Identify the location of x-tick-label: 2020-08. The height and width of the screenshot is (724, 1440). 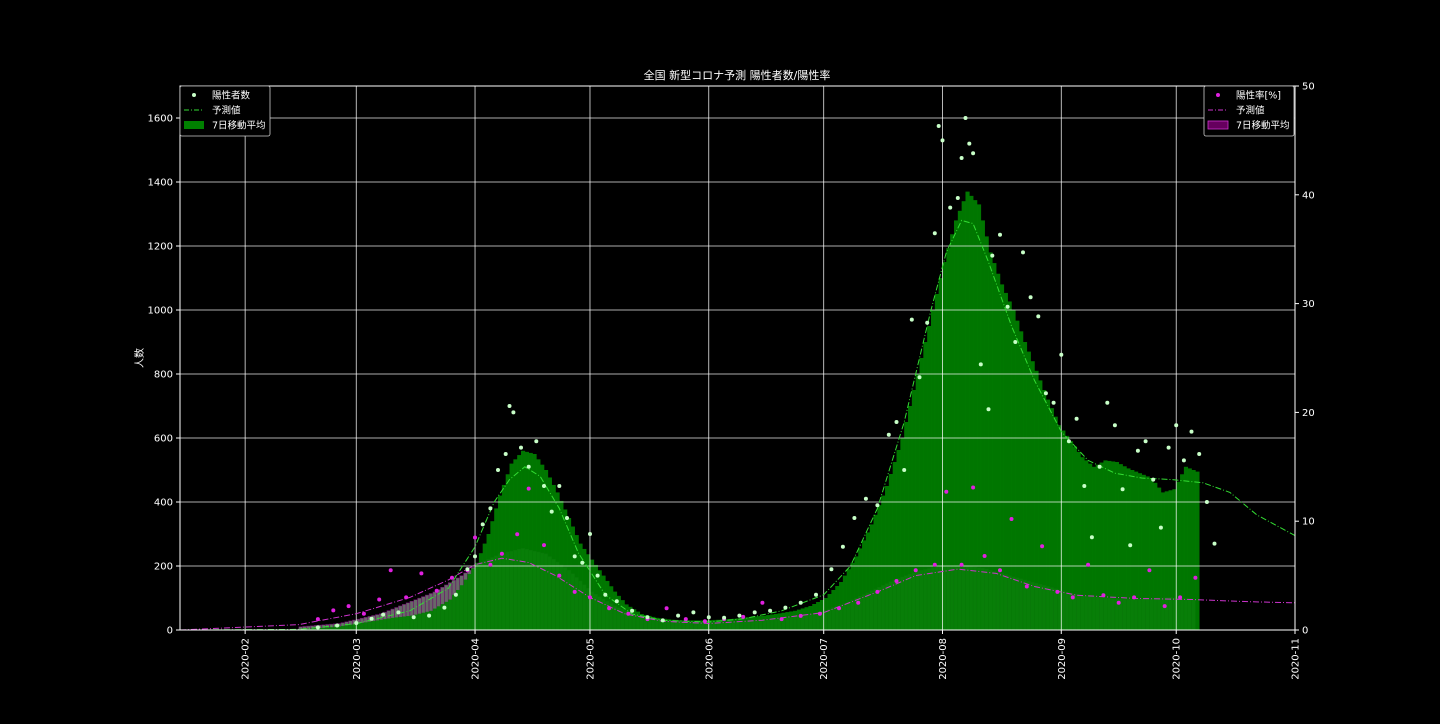
(943, 659).